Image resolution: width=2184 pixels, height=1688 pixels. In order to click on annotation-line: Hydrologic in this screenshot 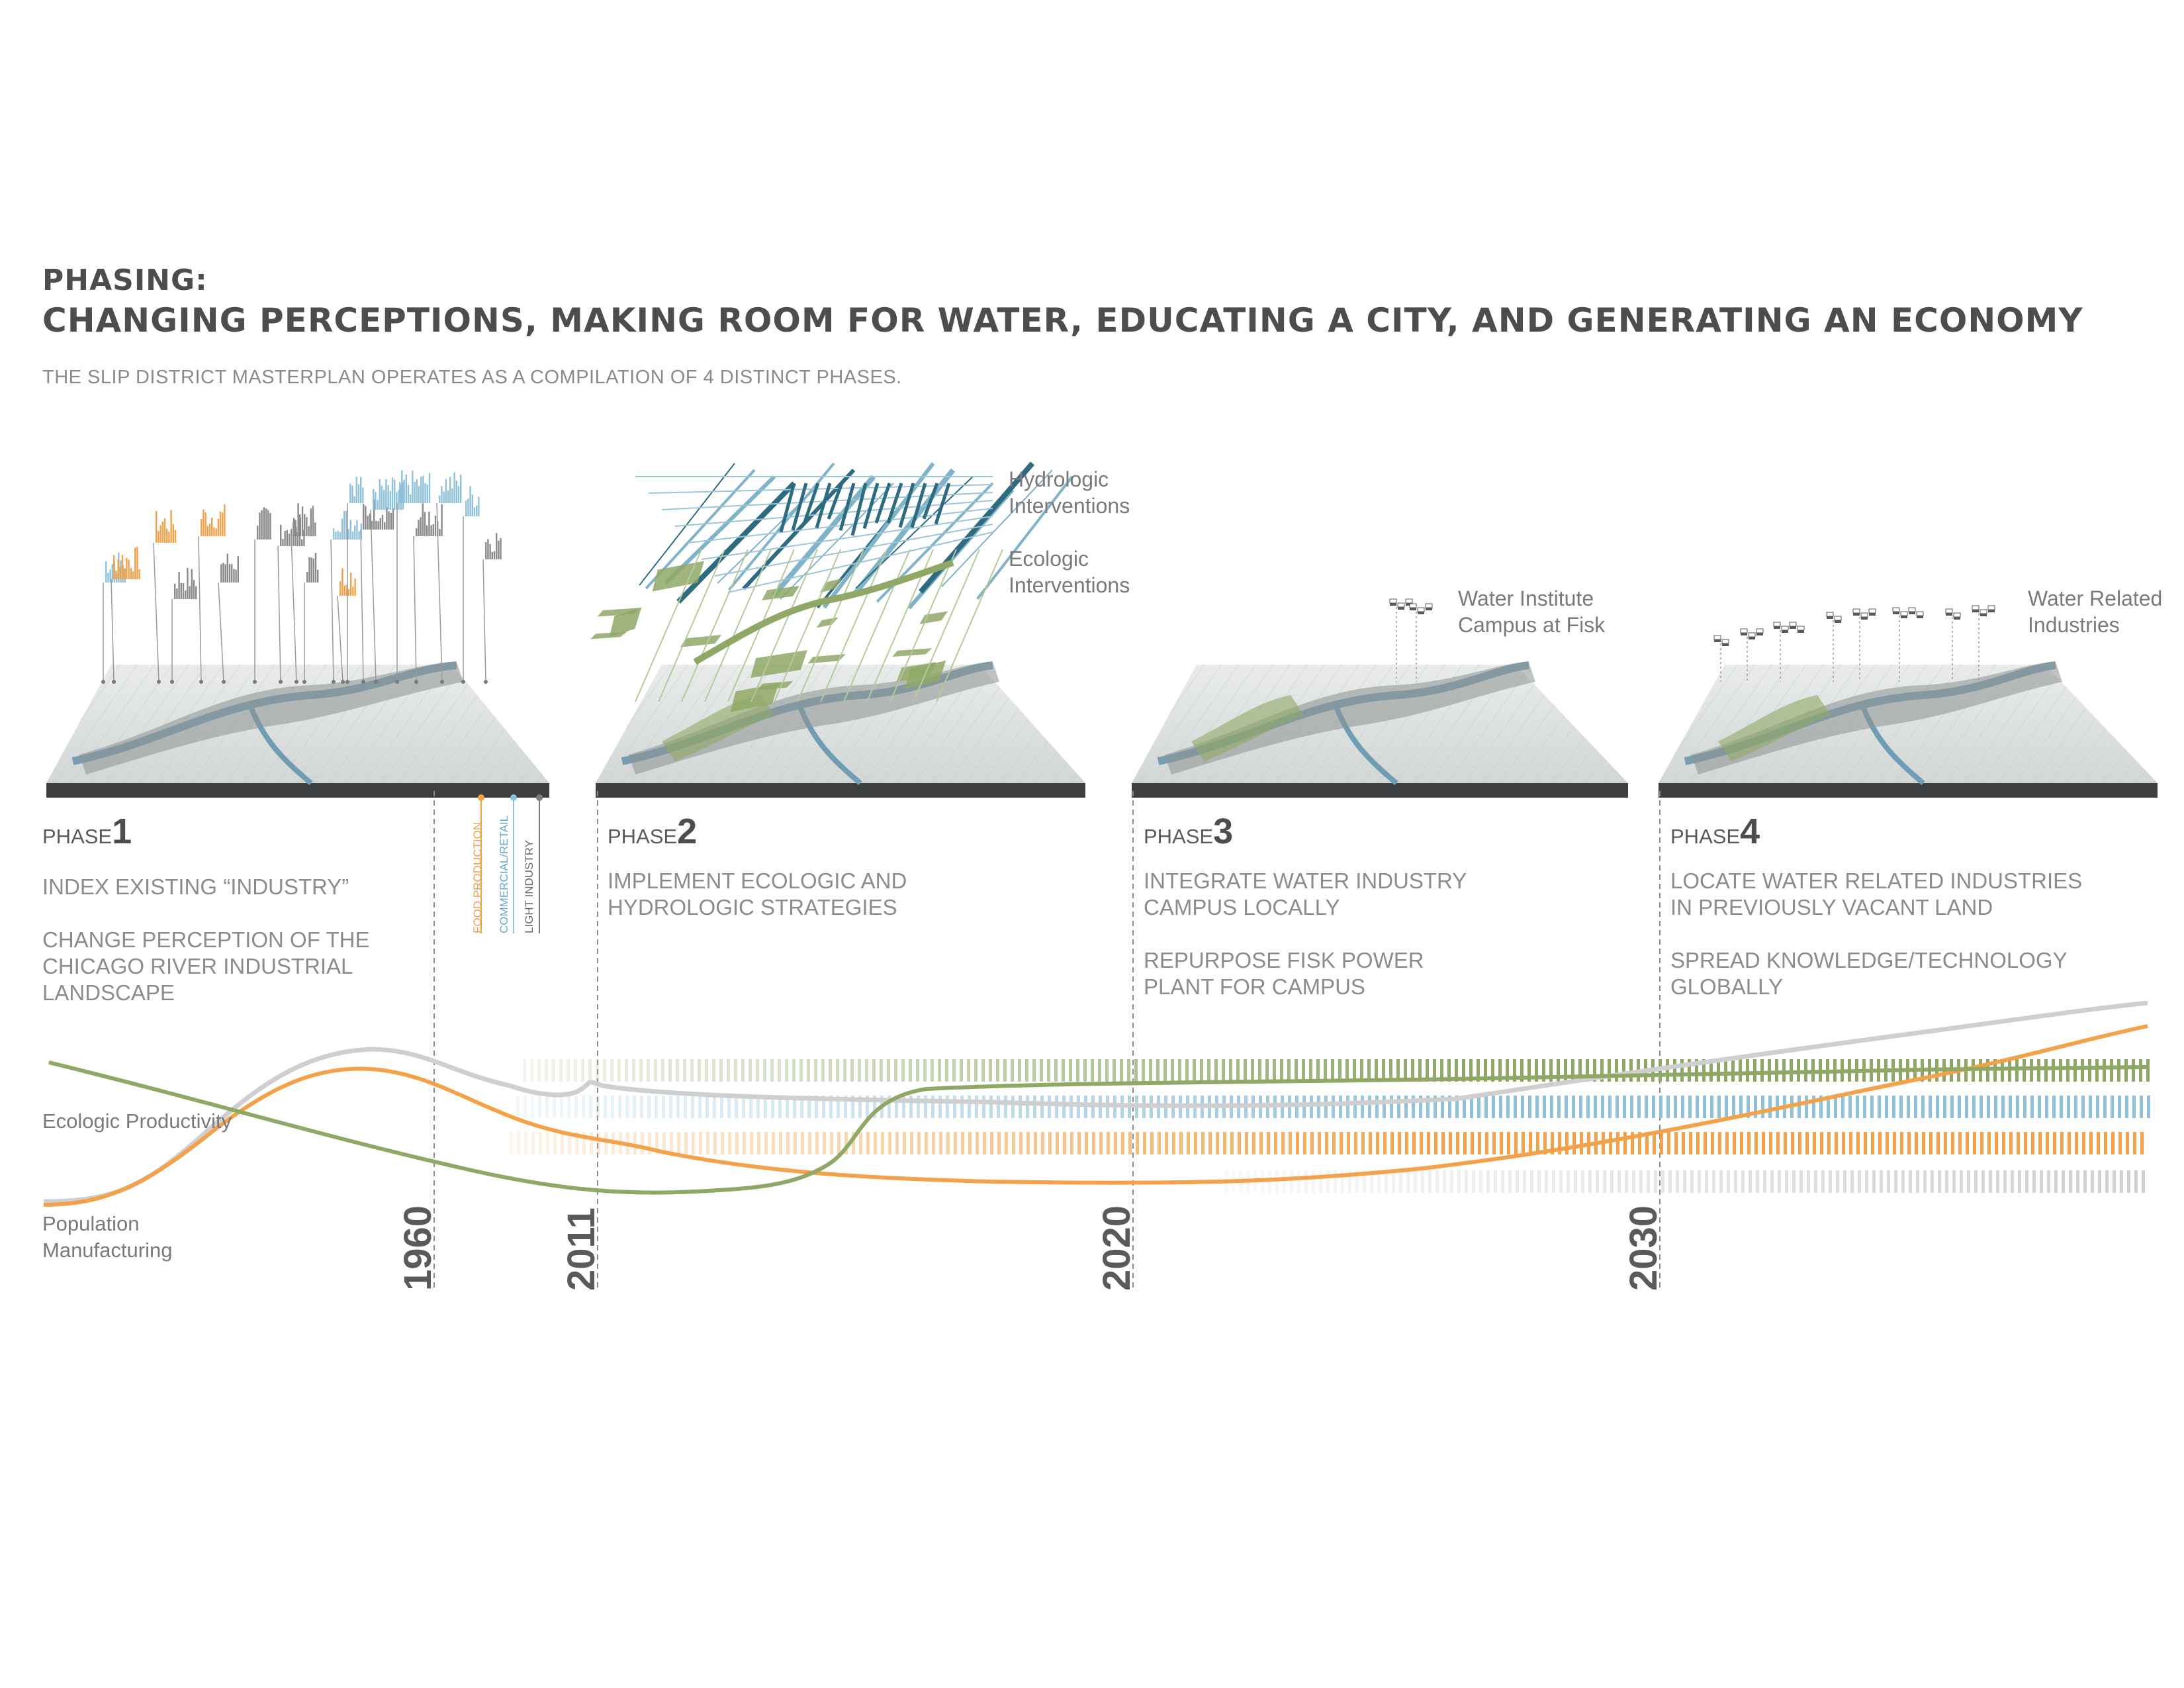, I will do `click(1059, 479)`.